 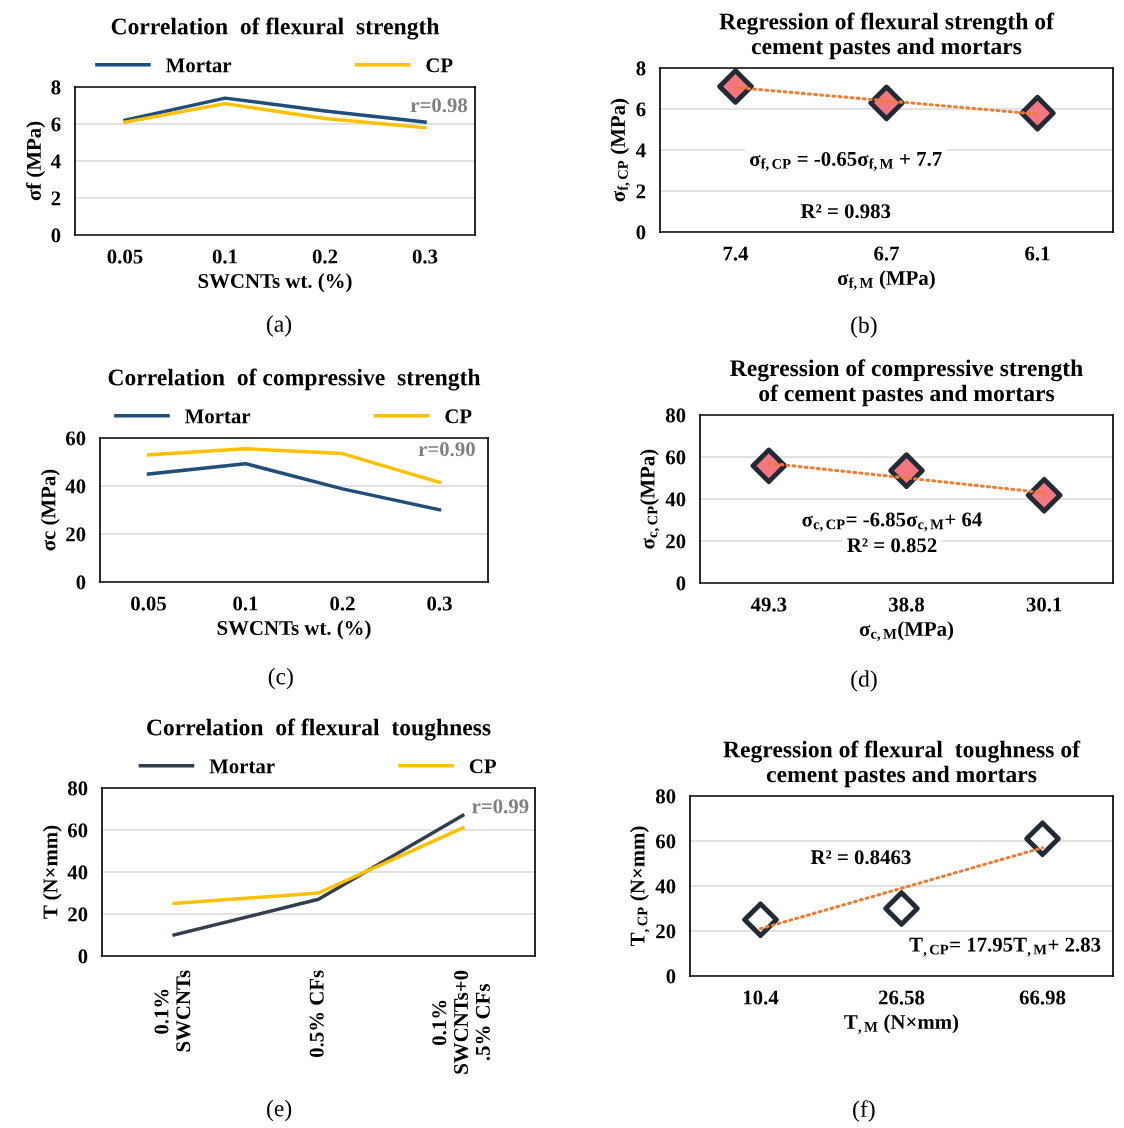 What do you see at coordinates (461, 1022) in the screenshot?
I see `x-tick-label: 0.1% SWCNTs+0 .5% CFs` at bounding box center [461, 1022].